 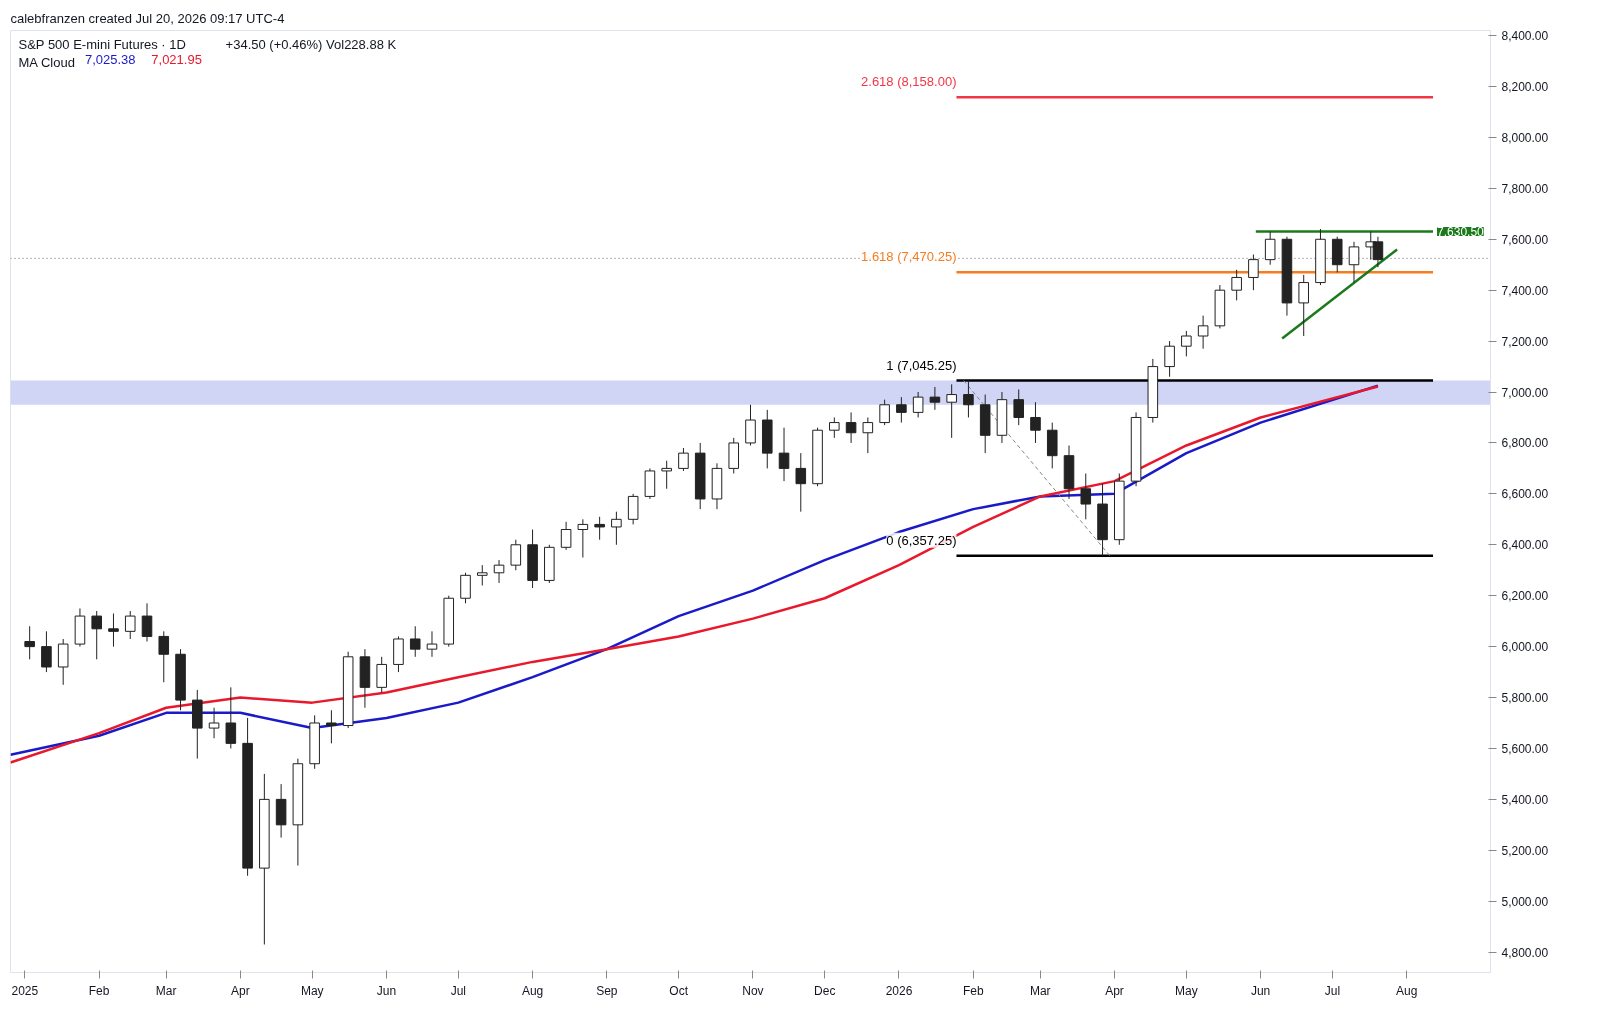 I want to click on x-tick-label: Sep, so click(x=607, y=990).